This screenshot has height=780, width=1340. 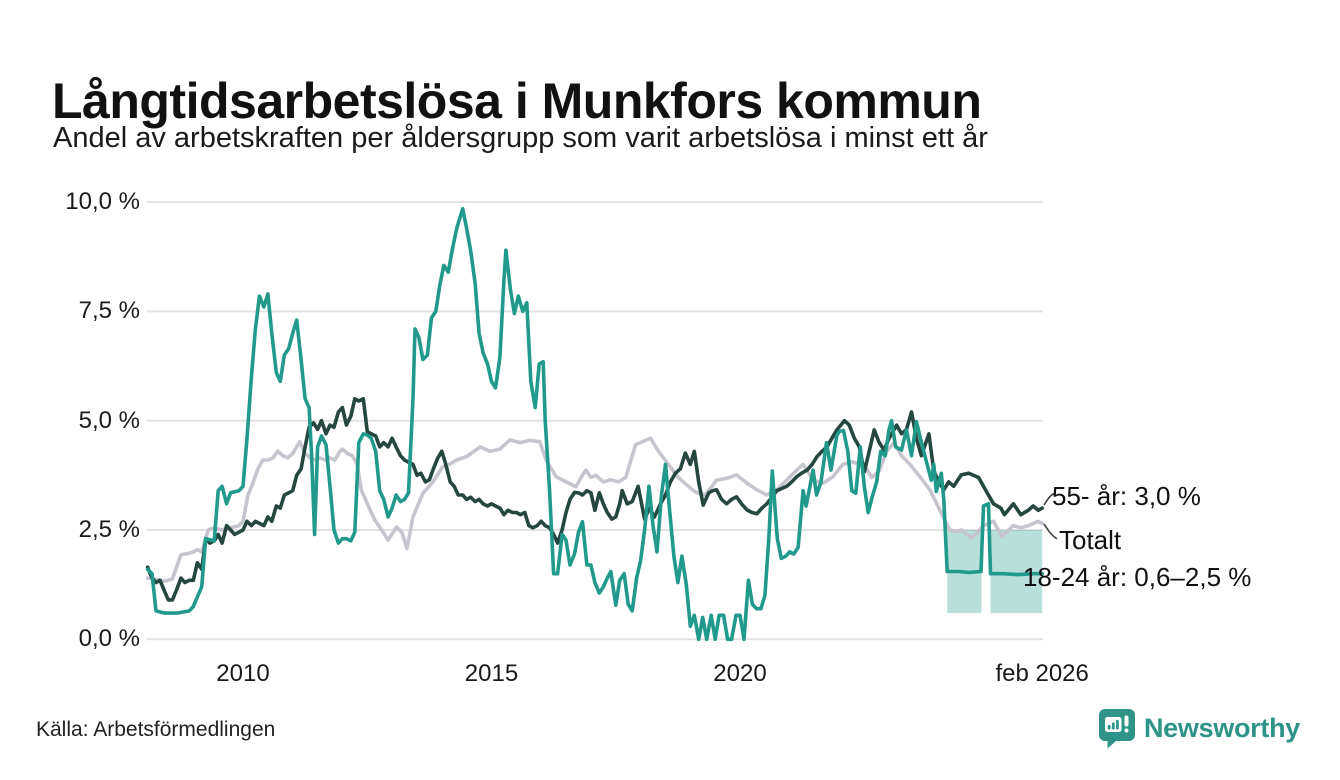 I want to click on newsworthy-wordmark: Newsworthy, so click(x=1221, y=728).